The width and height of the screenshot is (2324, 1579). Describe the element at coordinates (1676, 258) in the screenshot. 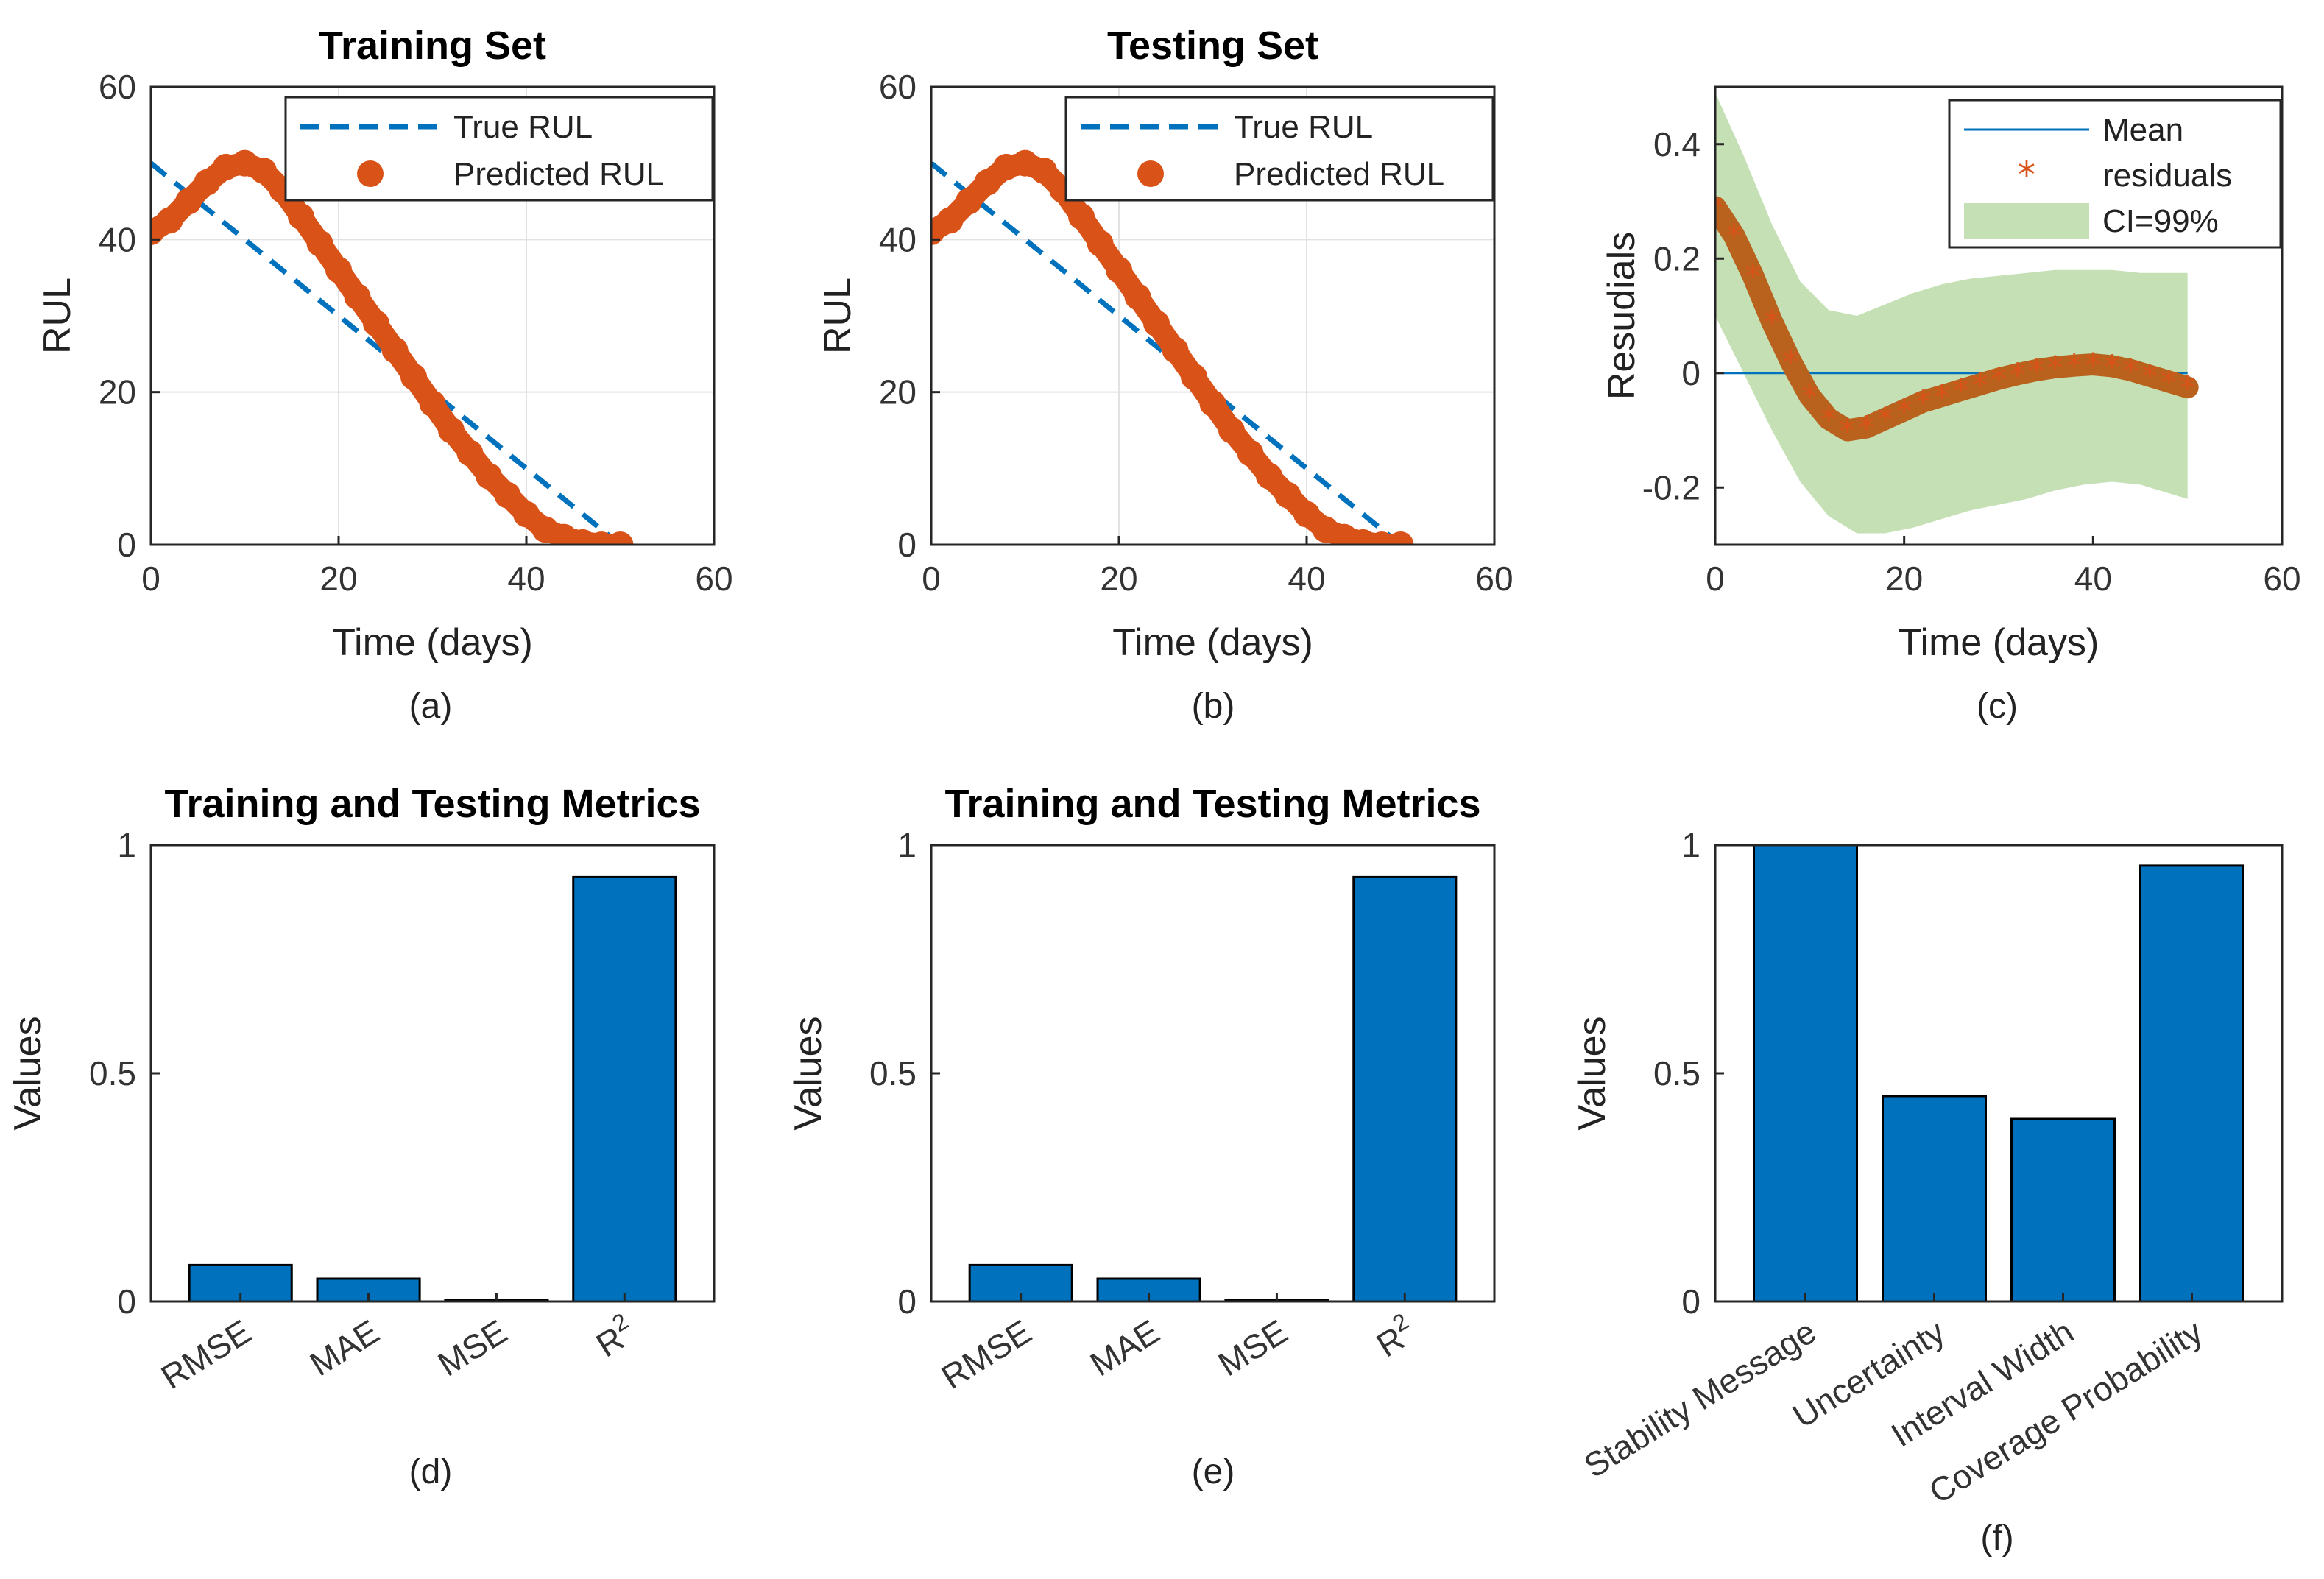

I see `y-tick-label: 0.2` at that location.